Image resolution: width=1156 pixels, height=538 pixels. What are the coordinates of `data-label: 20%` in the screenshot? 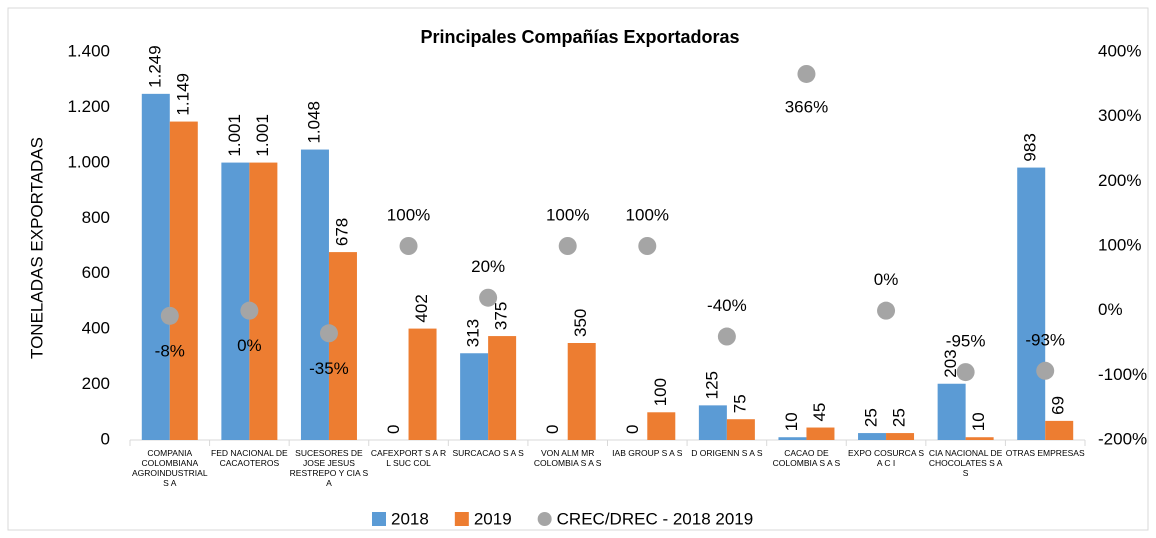 It's located at (488, 266).